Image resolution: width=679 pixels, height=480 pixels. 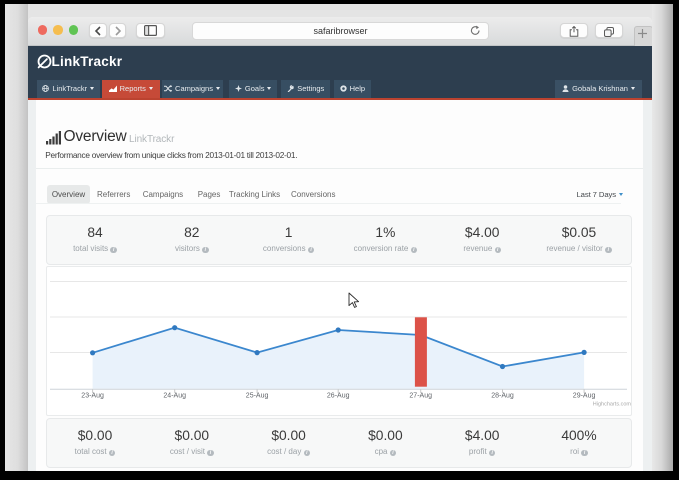 What do you see at coordinates (583, 395) in the screenshot?
I see `svg-text: 29-Aug` at bounding box center [583, 395].